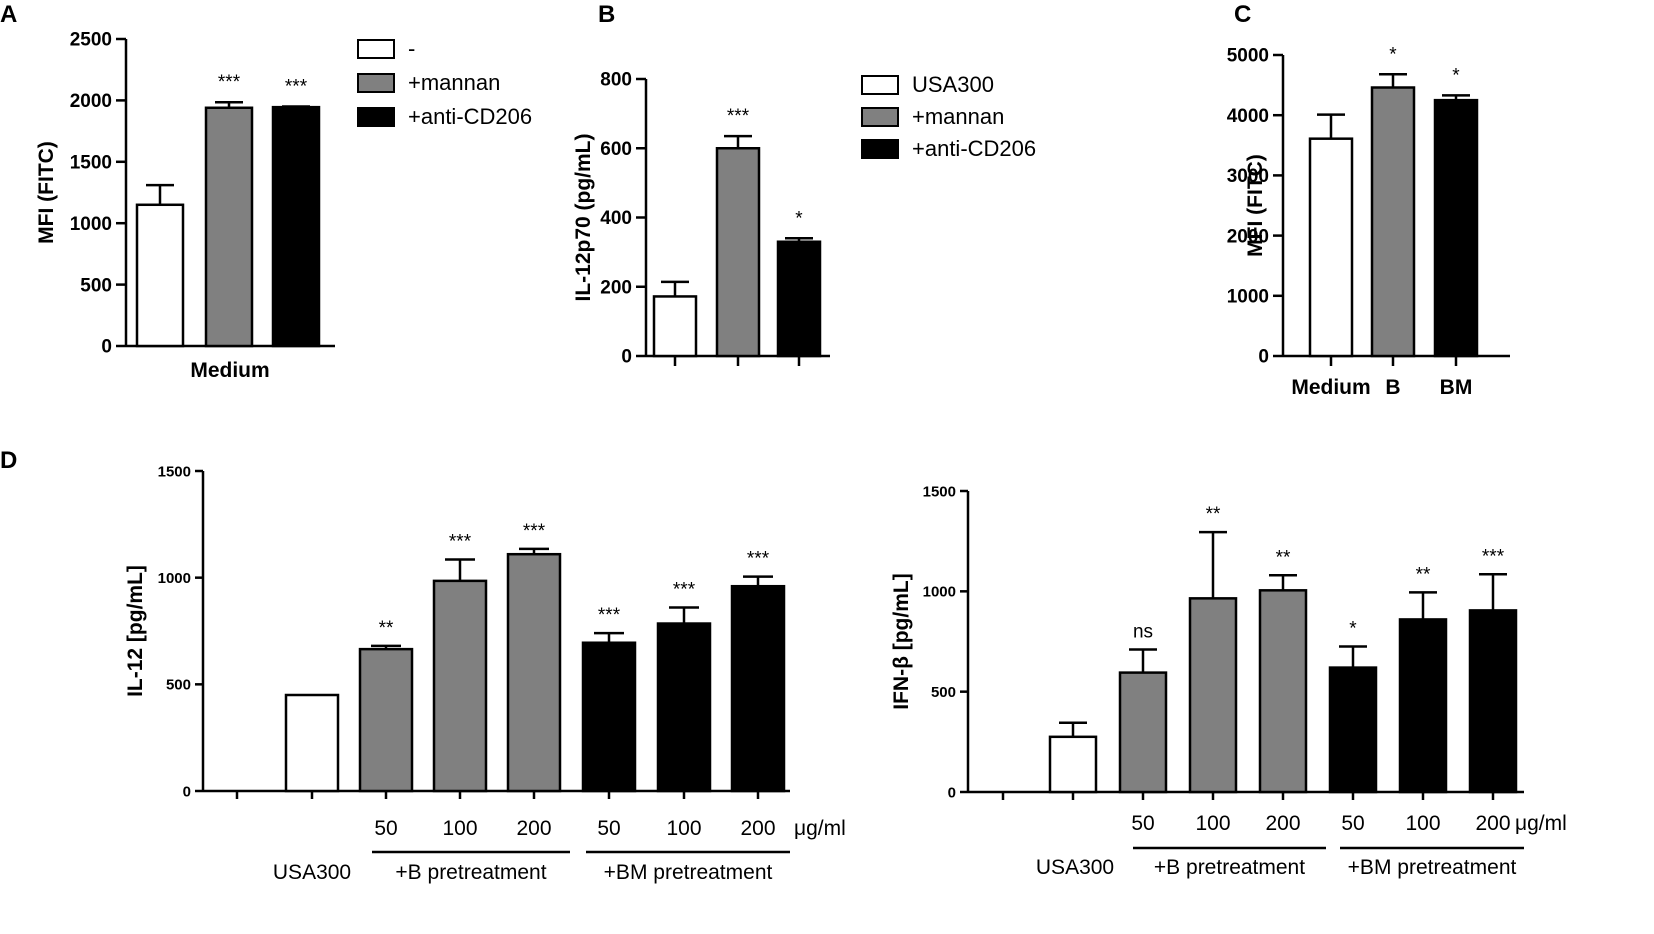 The width and height of the screenshot is (1654, 934). Describe the element at coordinates (1330, 387) in the screenshot. I see `x-category-label: Medium` at that location.